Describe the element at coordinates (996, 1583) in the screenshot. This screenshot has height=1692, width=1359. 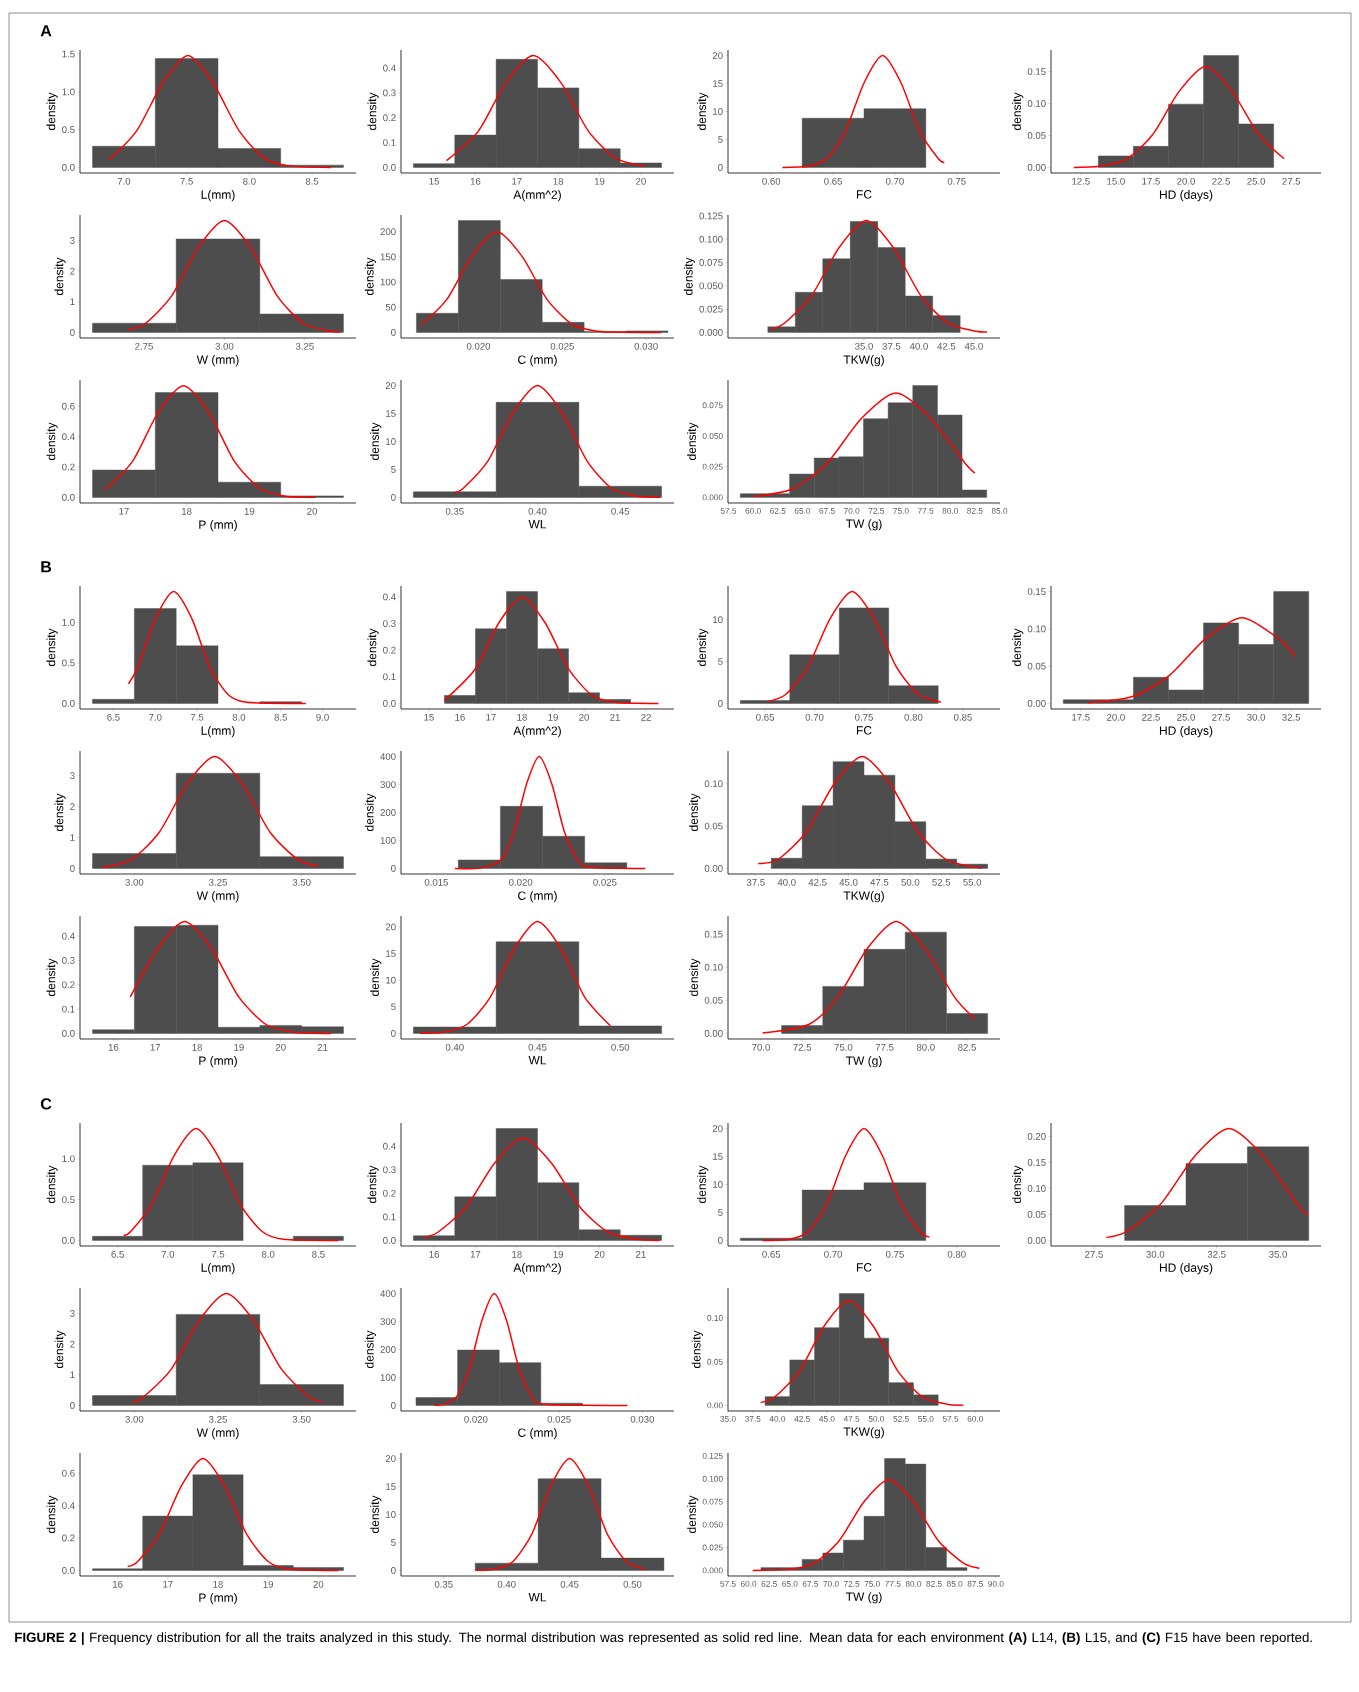
I see `x-tick-label: 90.0` at that location.